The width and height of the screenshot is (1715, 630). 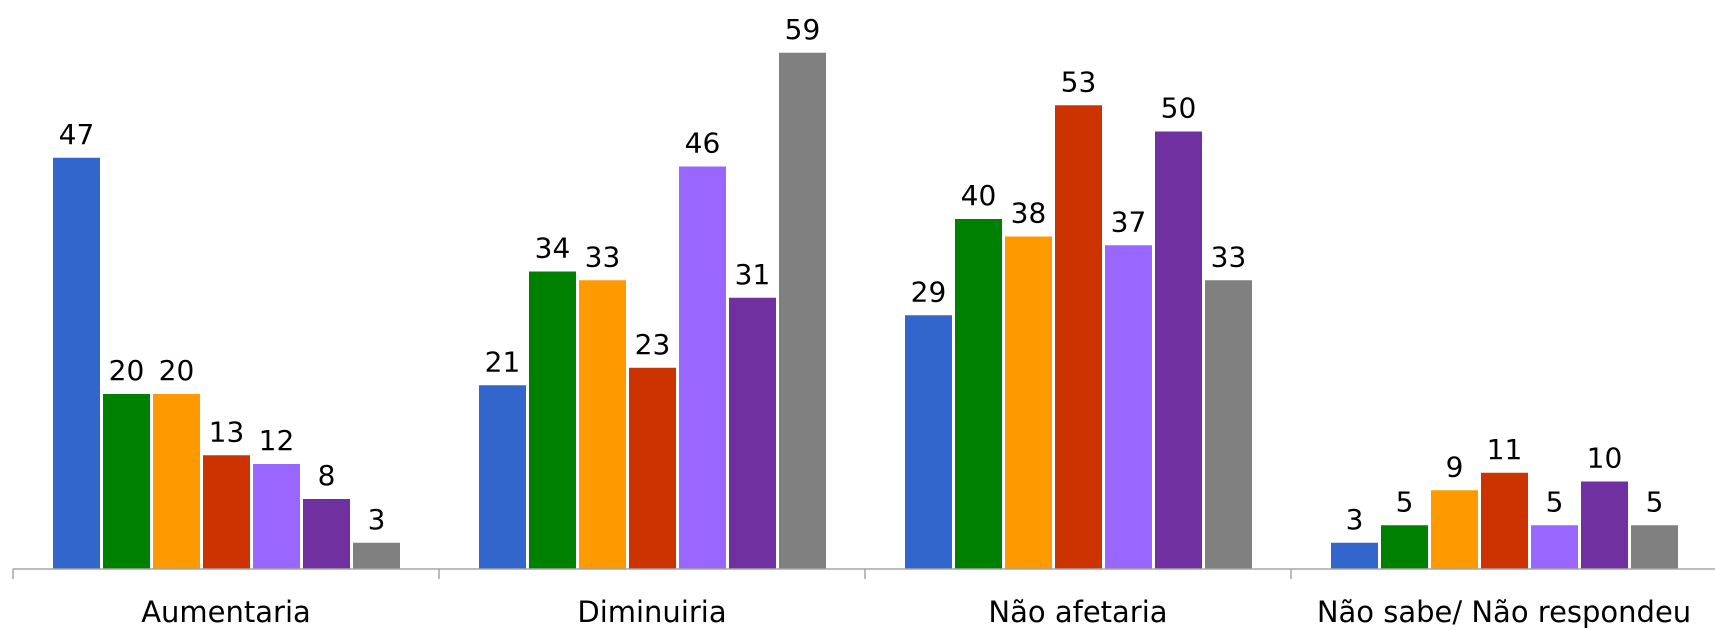 I want to click on data-label: 47, so click(x=77, y=134).